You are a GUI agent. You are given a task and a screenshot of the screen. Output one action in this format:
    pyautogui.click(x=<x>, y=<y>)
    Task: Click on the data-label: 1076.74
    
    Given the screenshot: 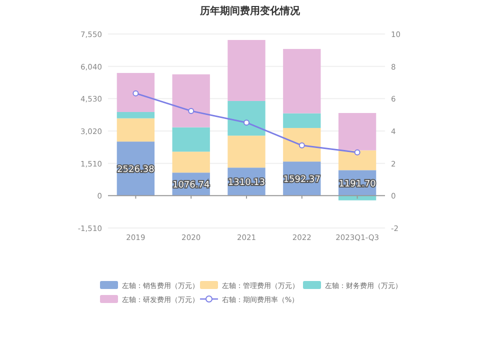 What is the action you would take?
    pyautogui.click(x=191, y=185)
    